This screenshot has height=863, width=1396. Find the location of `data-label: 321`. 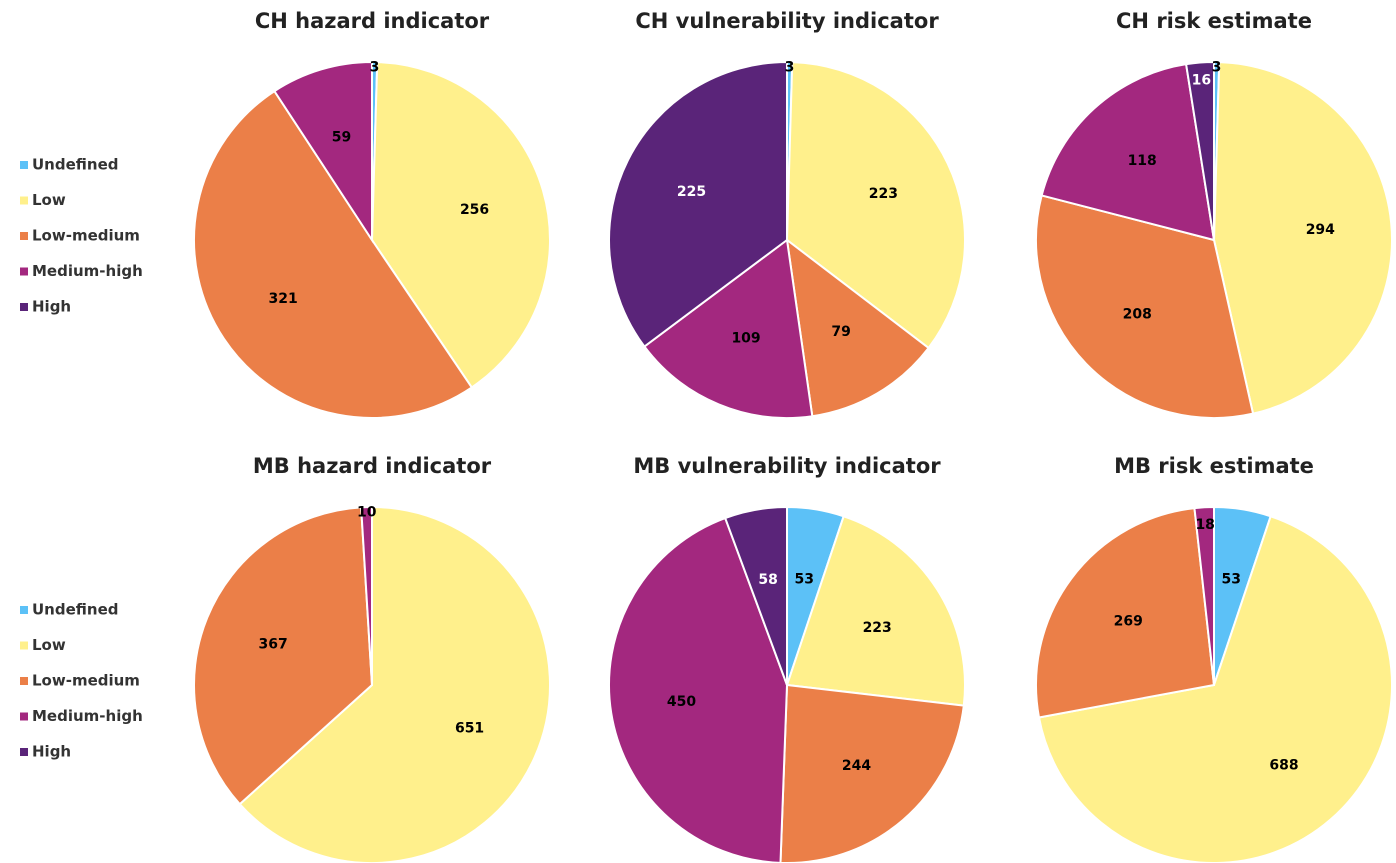

data-label: 321 is located at coordinates (282, 299).